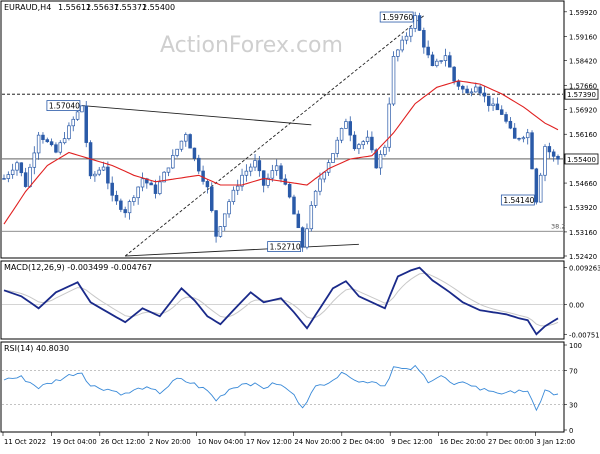  Describe the element at coordinates (575, 346) in the screenshot. I see `rsi-ytick-label-0: 100` at that location.